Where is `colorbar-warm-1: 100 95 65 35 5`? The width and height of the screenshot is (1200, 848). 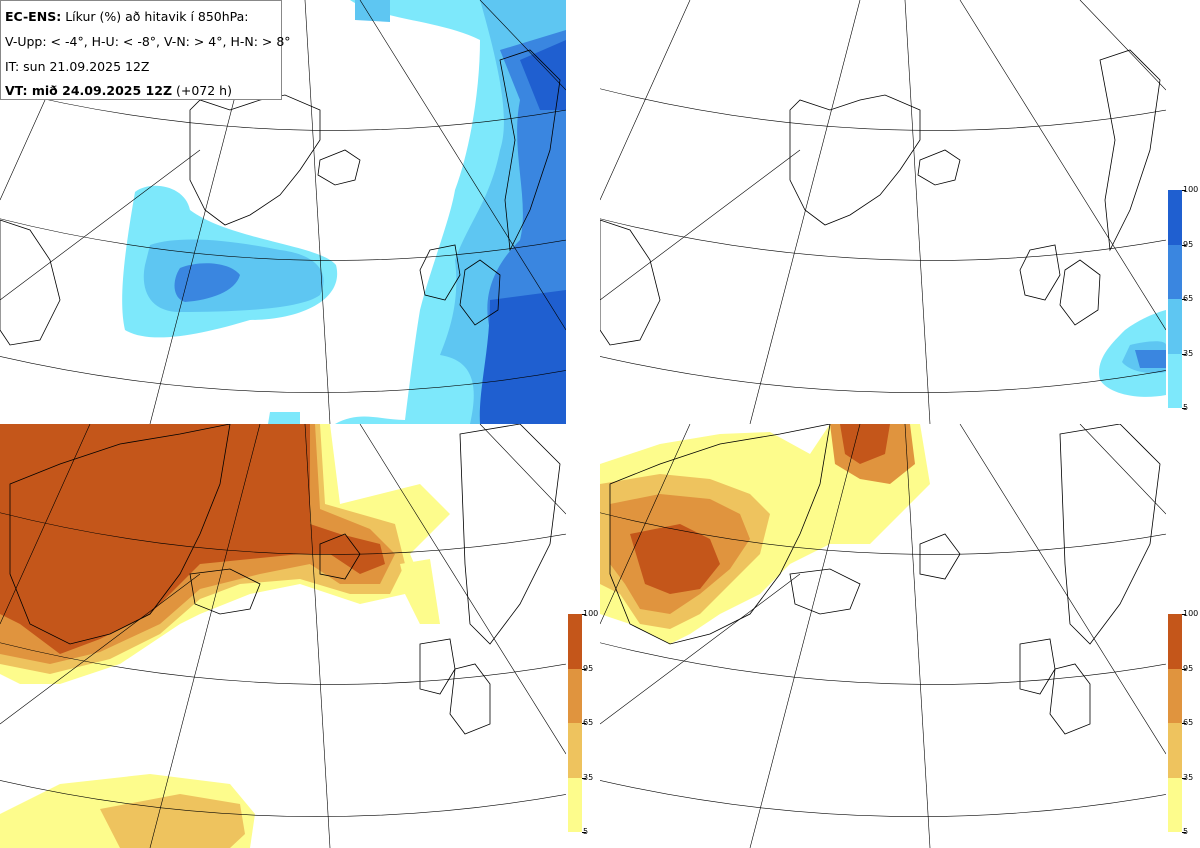 colorbar-warm-1: 100 95 65 35 5 is located at coordinates (583, 723).